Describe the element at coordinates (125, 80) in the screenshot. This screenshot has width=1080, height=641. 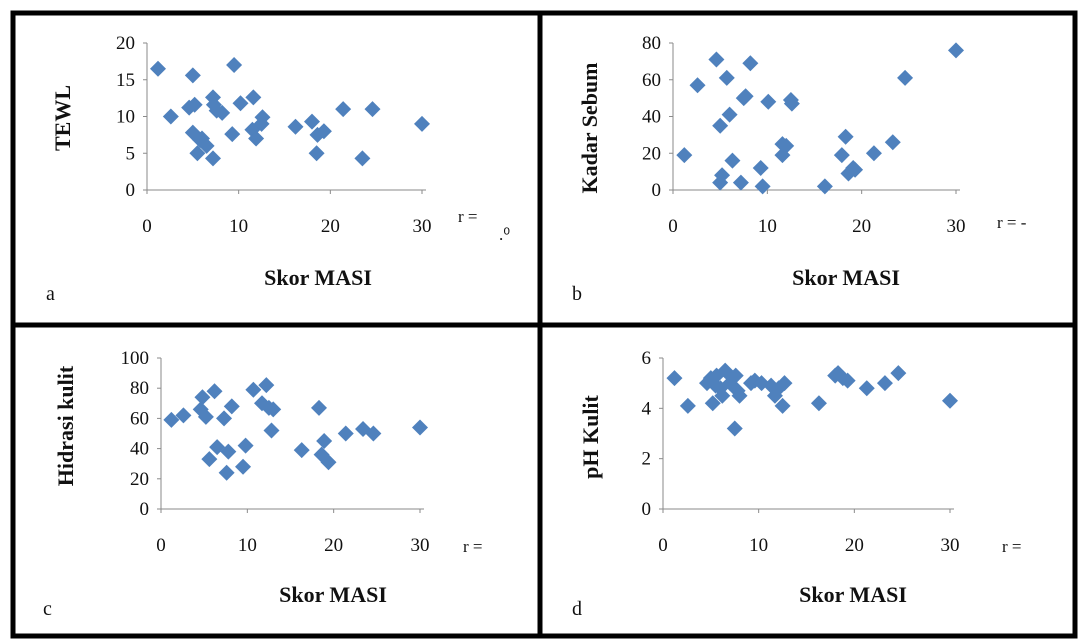
I see `y-tick-label: 15` at that location.